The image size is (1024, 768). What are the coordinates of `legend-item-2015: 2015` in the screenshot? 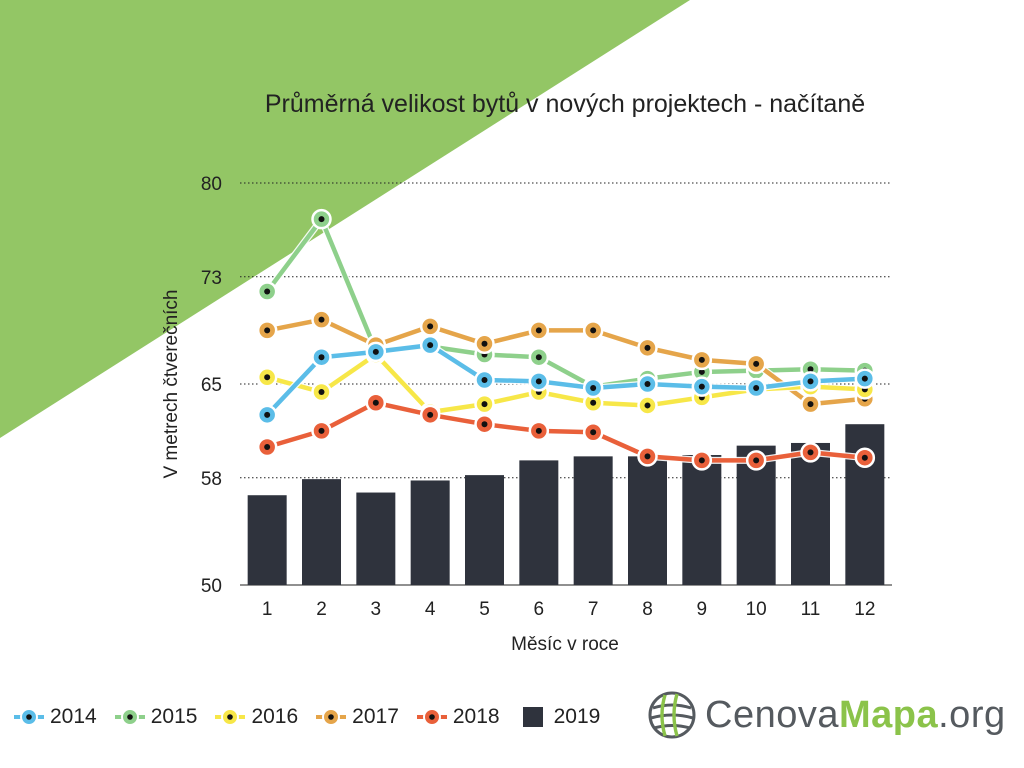 It's located at (156, 717).